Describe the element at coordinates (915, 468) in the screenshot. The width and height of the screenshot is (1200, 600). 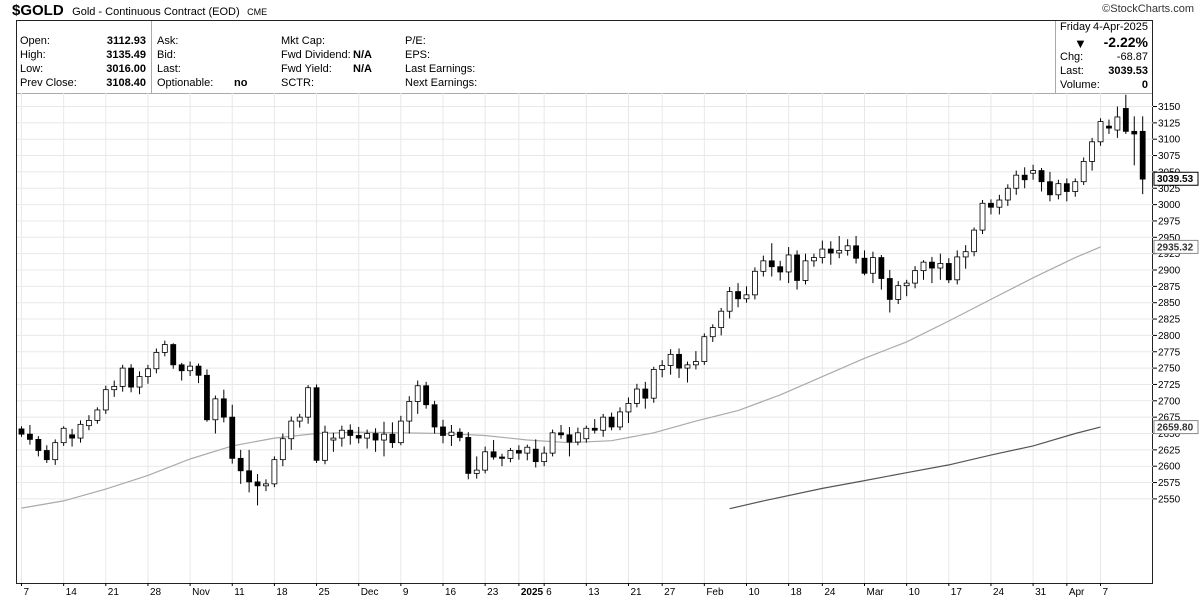
I see `moving-average-line` at that location.